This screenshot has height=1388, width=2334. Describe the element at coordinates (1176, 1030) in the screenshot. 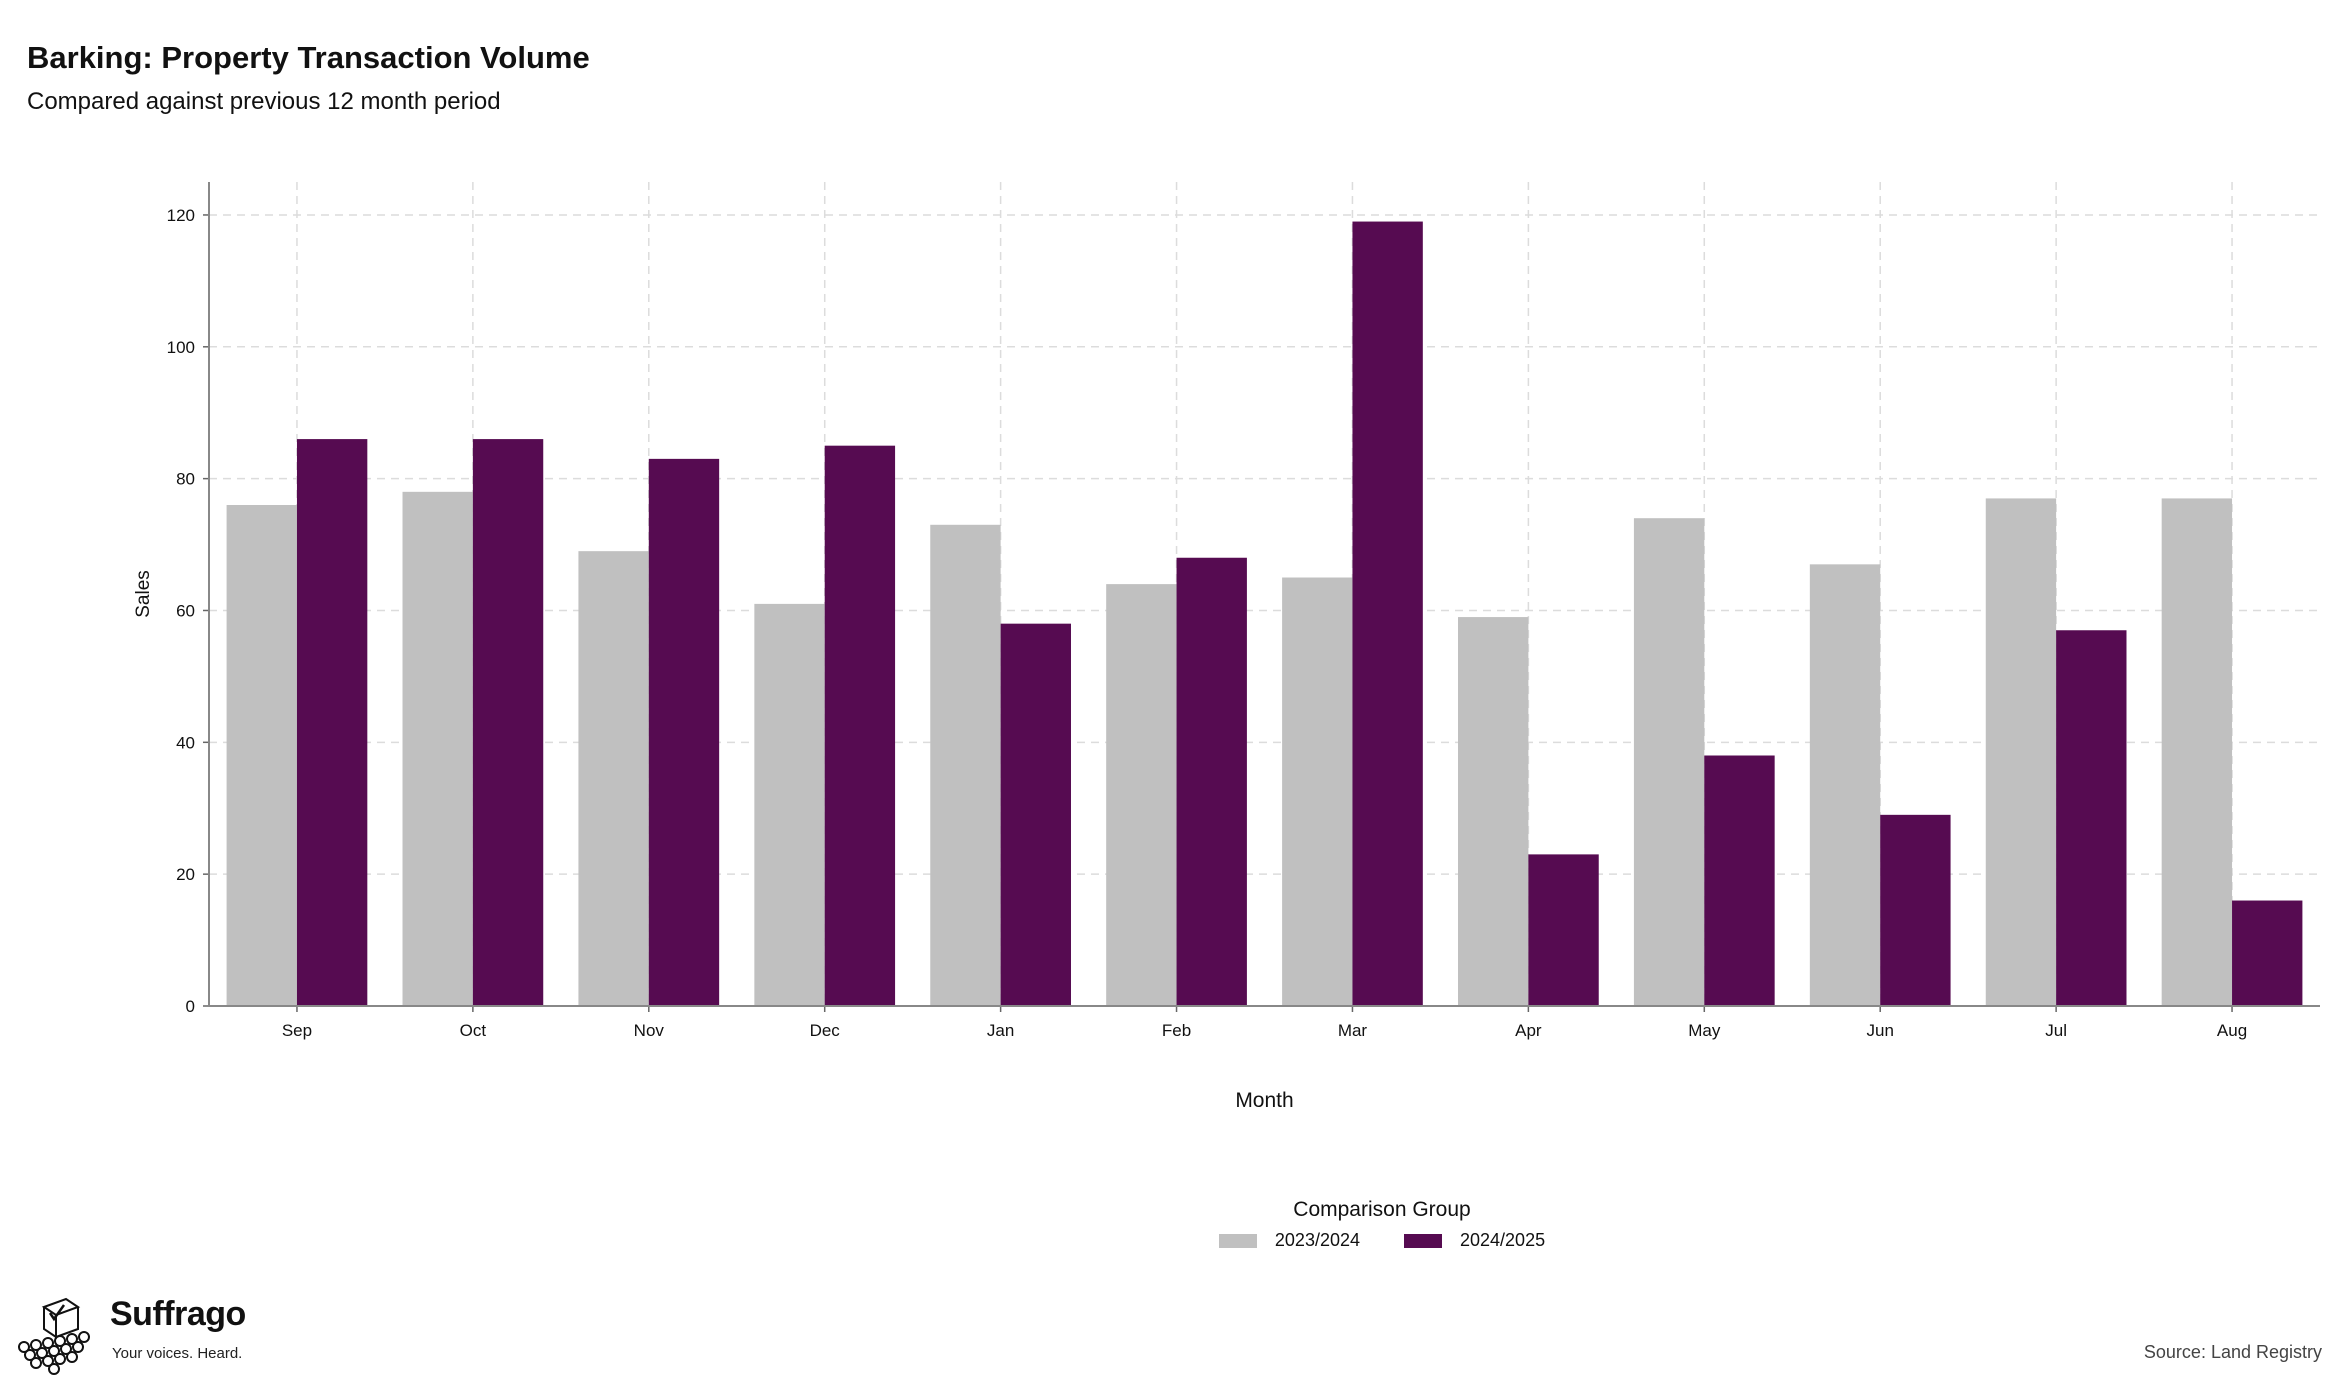

I see `x-tick-label: Feb` at that location.